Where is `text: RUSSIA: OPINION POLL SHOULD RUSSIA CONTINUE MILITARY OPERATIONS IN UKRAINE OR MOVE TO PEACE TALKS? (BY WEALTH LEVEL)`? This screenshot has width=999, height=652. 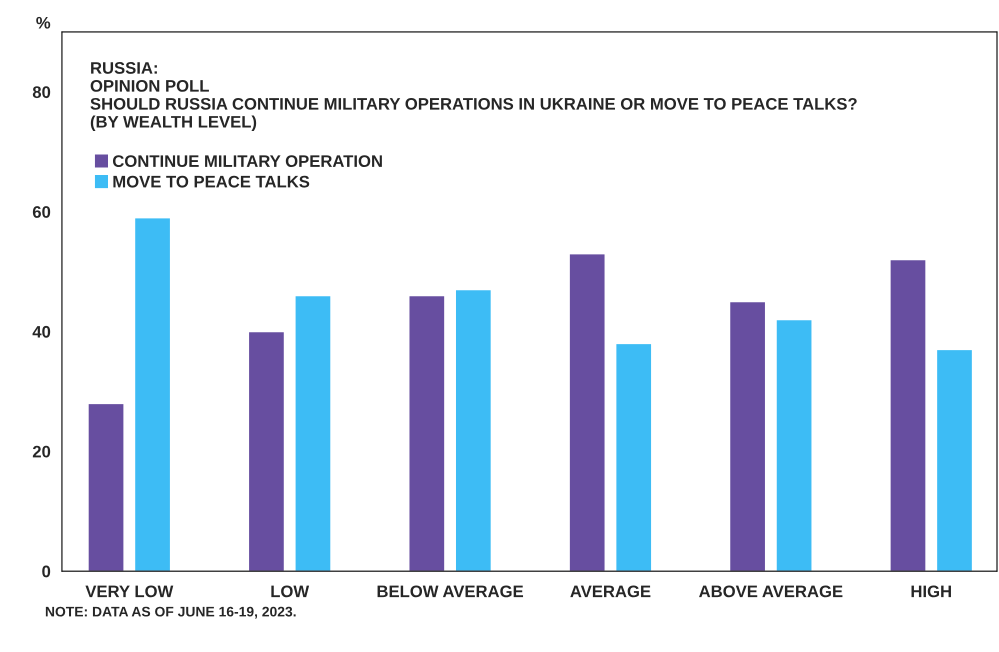
text: RUSSIA: OPINION POLL SHOULD RUSSIA CONTINUE MILITARY OPERATIONS IN UKRAINE OR MOVE TO PEACE TALKS? (BY WEALTH LEVEL) is located at coordinates (473, 96).